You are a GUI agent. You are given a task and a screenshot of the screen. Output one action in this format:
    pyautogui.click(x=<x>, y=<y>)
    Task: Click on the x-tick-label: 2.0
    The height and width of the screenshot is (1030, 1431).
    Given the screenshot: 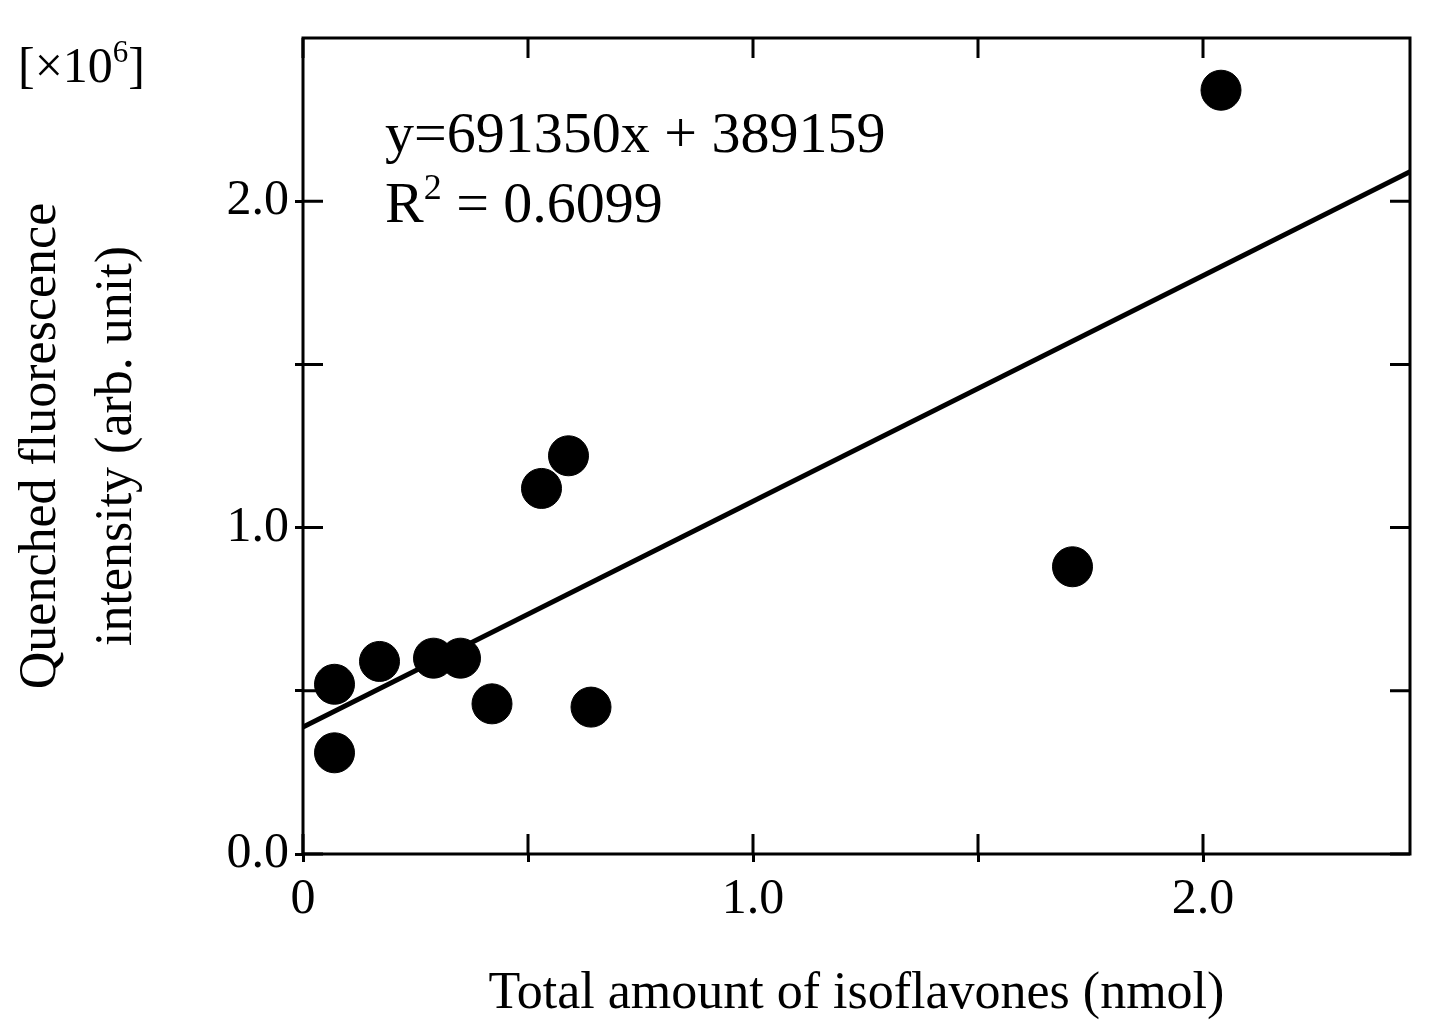 What is the action you would take?
    pyautogui.click(x=1203, y=896)
    